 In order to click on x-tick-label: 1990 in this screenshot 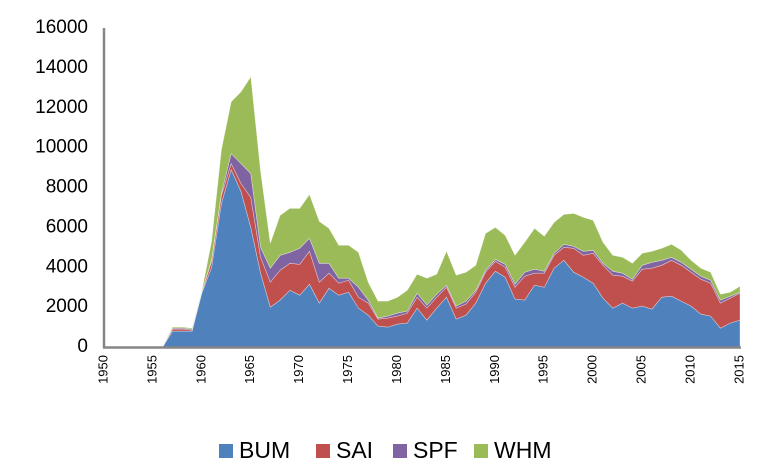, I will do `click(494, 369)`.